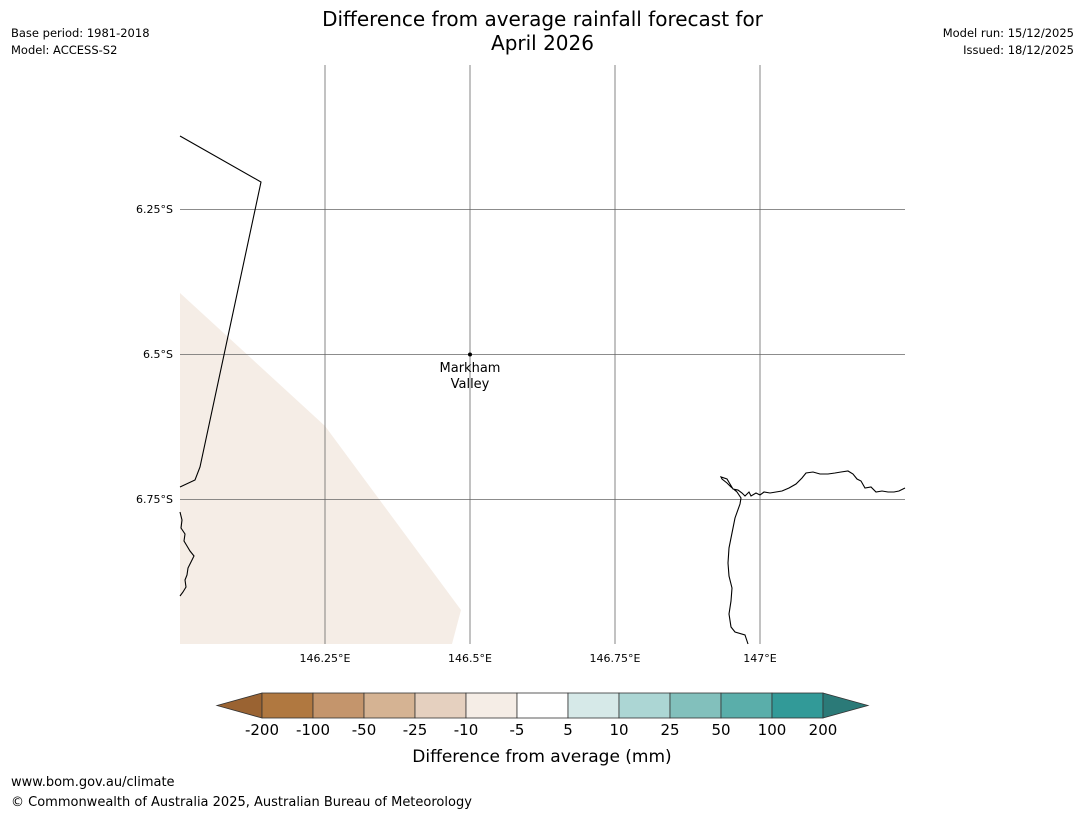 This screenshot has width=1085, height=816. I want to click on legend-tick-label: -200, so click(262, 730).